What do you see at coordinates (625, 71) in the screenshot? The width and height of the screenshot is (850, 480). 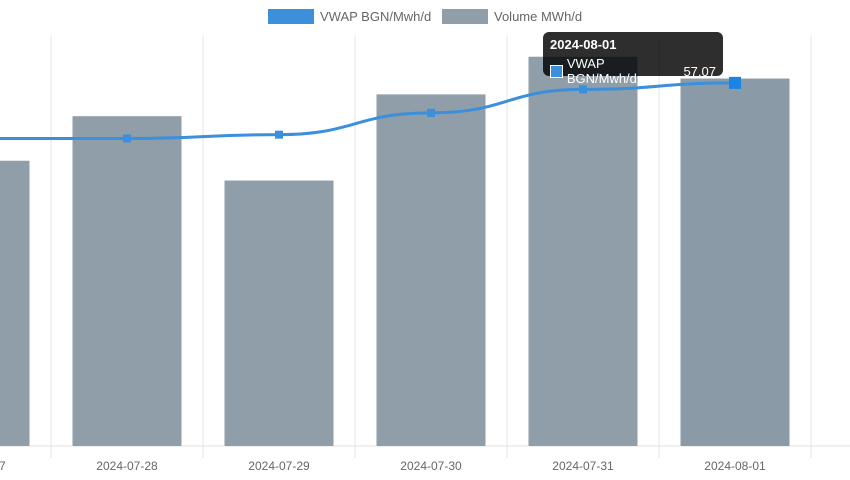 I see `tooltip-label: VWAP BGN/Mwh/d` at bounding box center [625, 71].